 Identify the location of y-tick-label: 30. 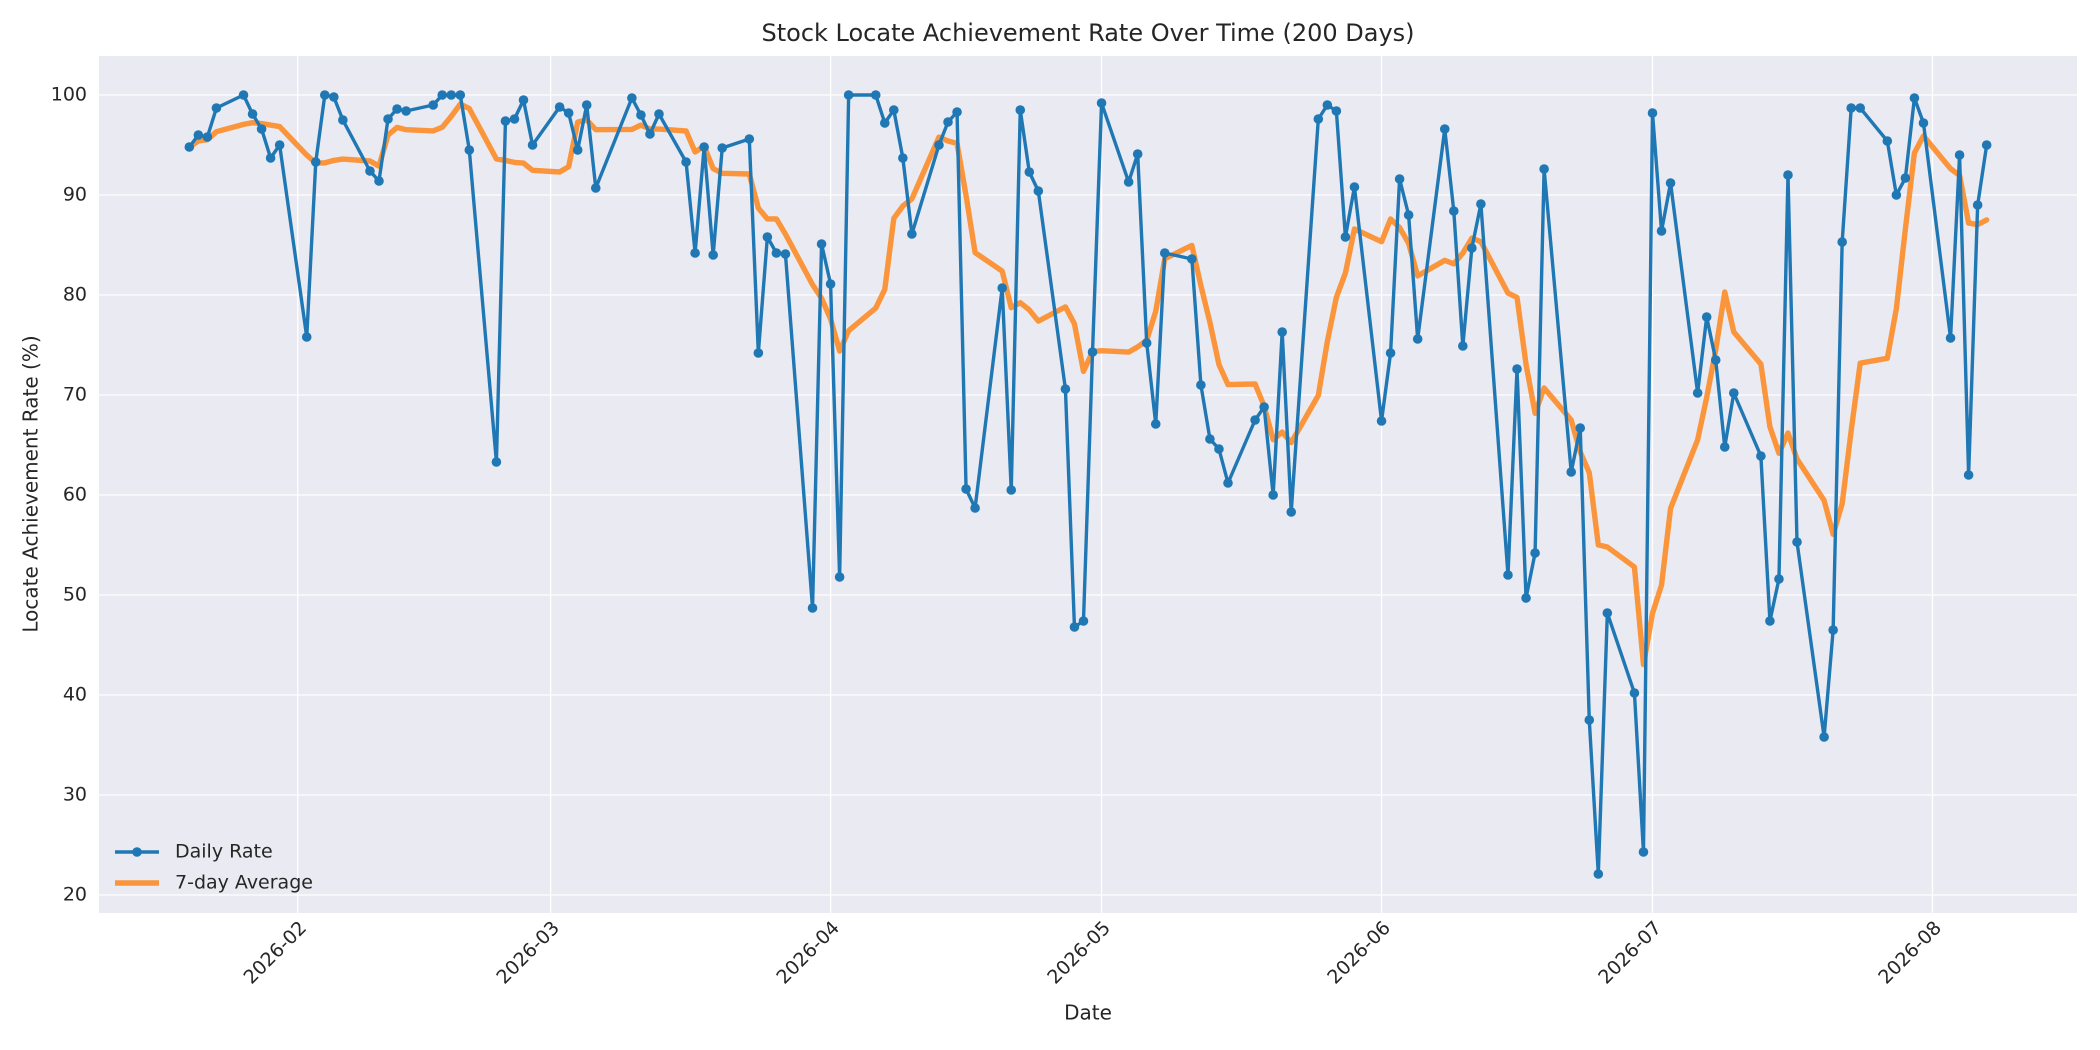
(75, 795).